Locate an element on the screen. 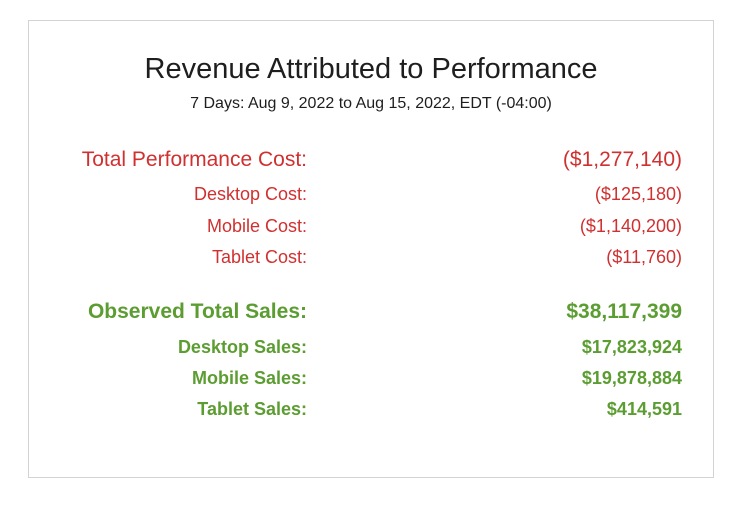  total-performance-cost-value: ($1,277,140) is located at coordinates (622, 159).